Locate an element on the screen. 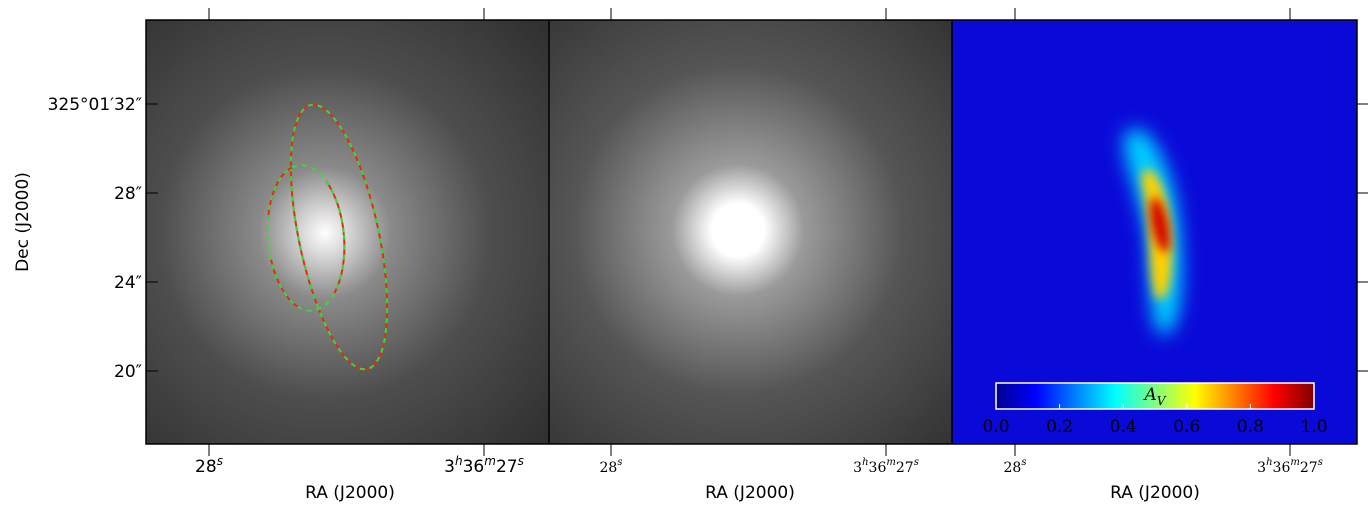 This screenshot has height=508, width=1370. colorbar-tick-label: 0.6 is located at coordinates (1186, 427).